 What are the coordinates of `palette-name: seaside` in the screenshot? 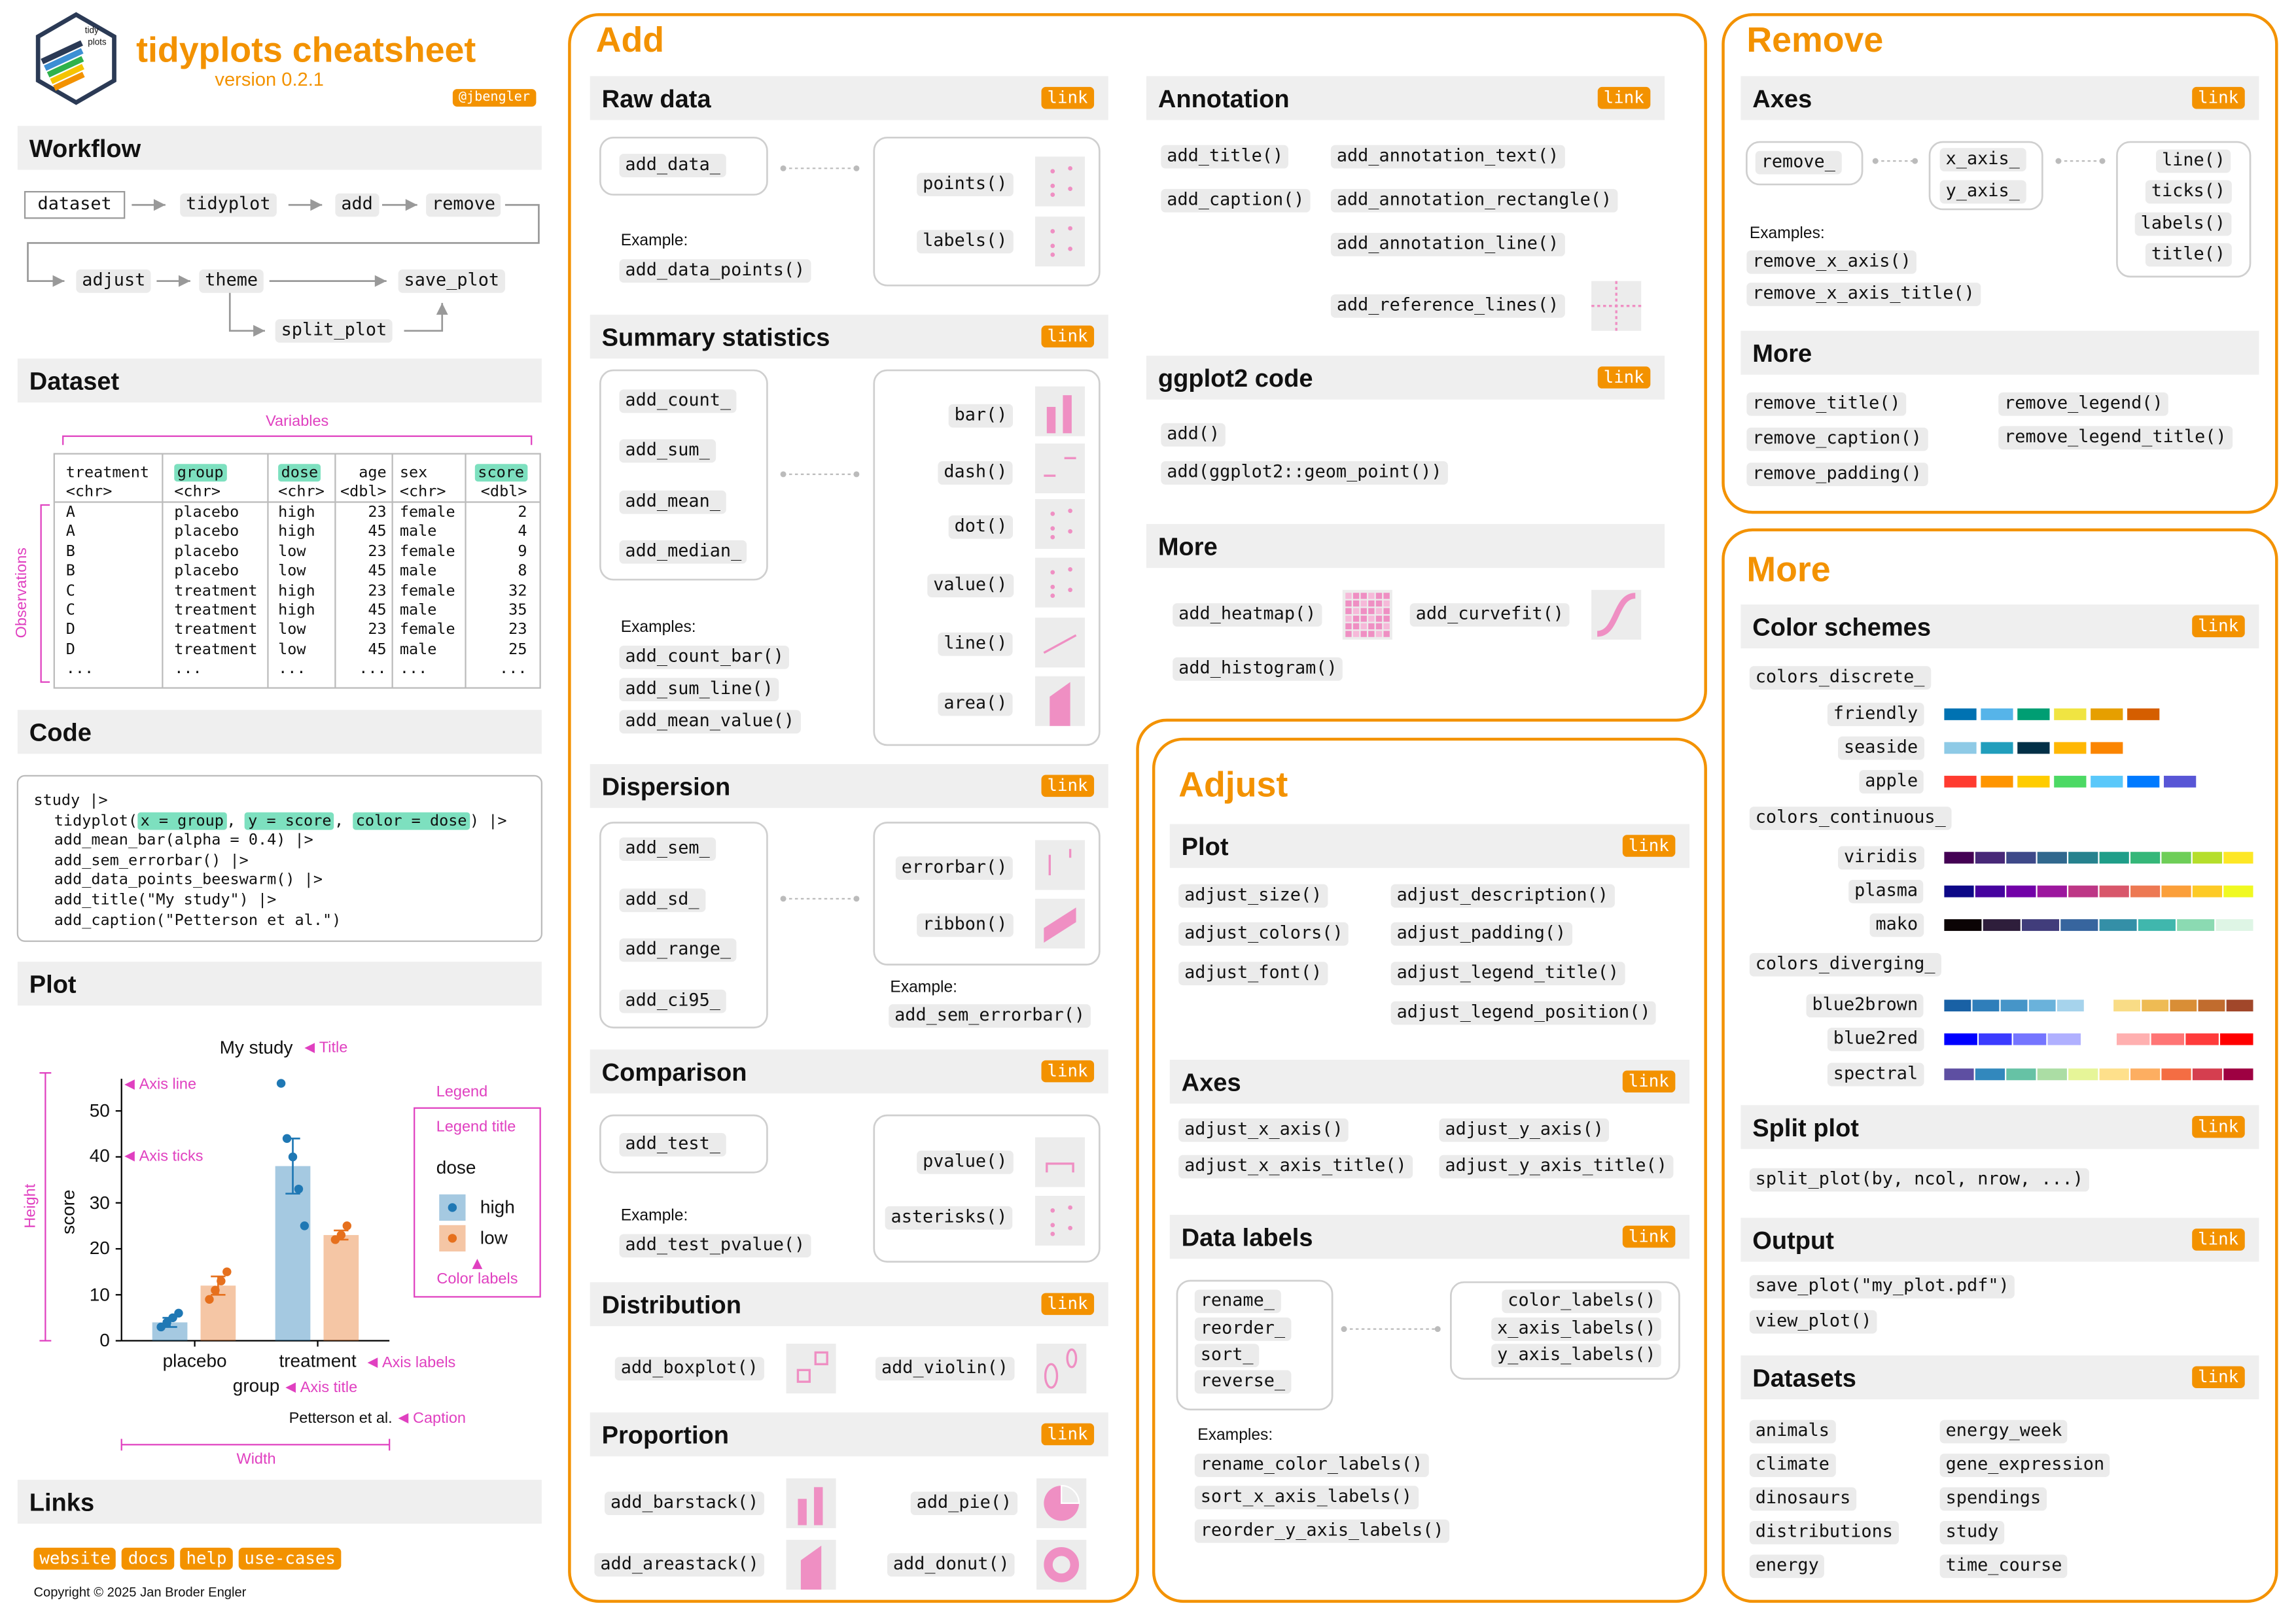 It's located at (1881, 748).